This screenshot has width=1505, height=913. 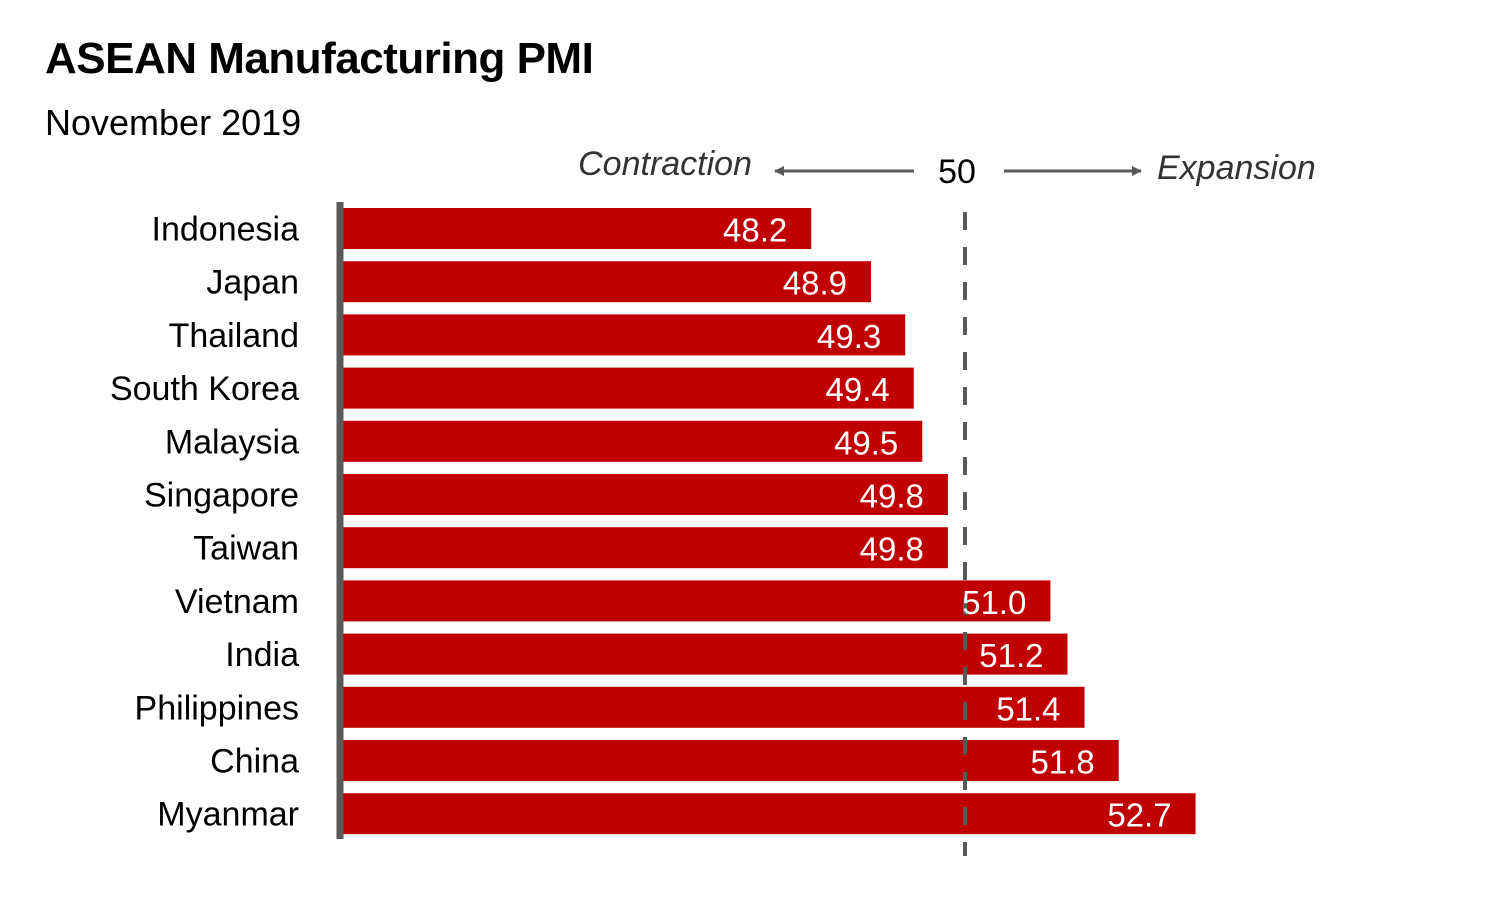 I want to click on value-label: 52.7, so click(x=1139, y=815).